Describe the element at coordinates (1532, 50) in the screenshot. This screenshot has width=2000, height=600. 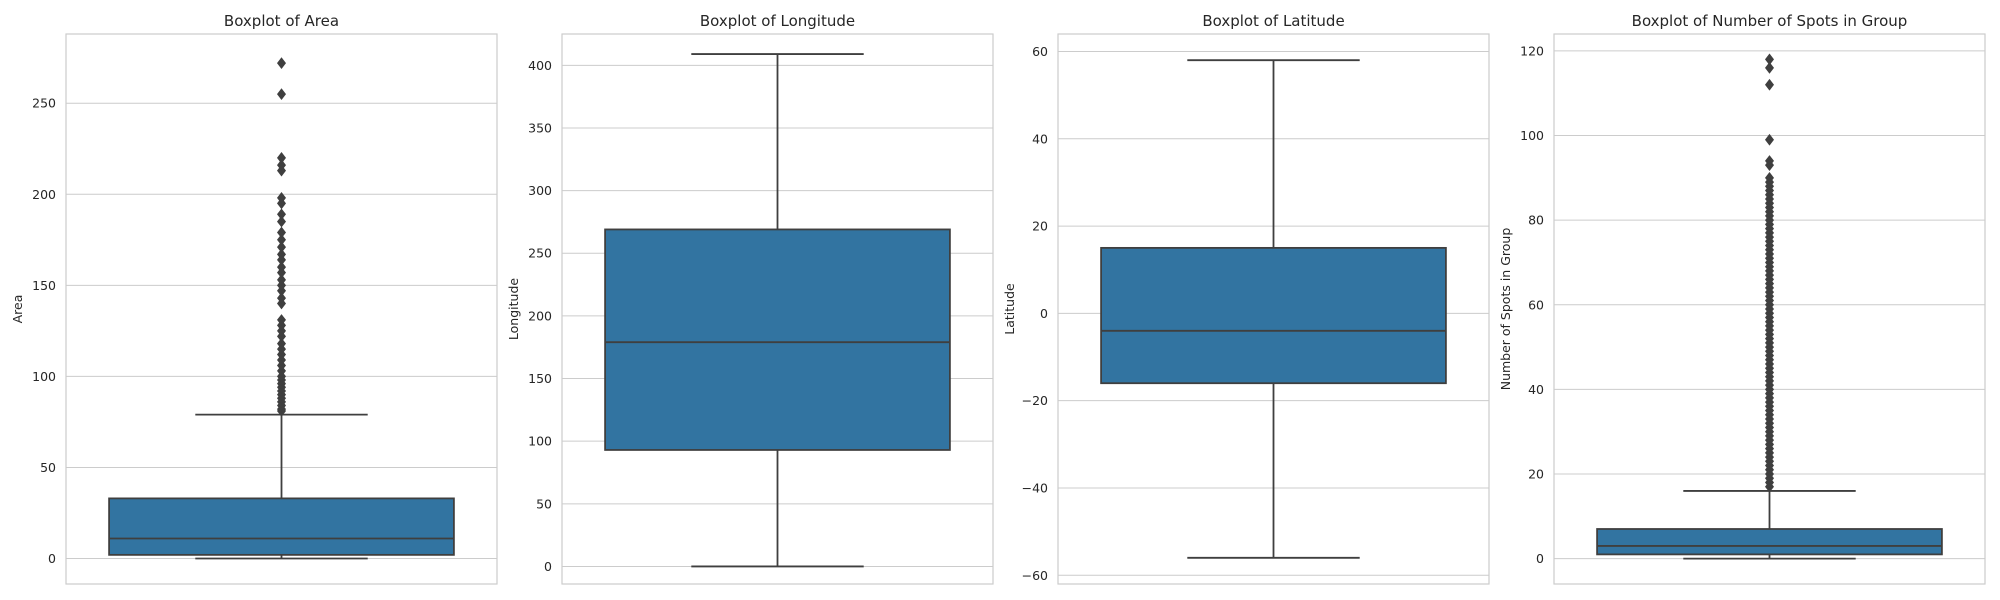
I see `y-tick-label: 120` at that location.